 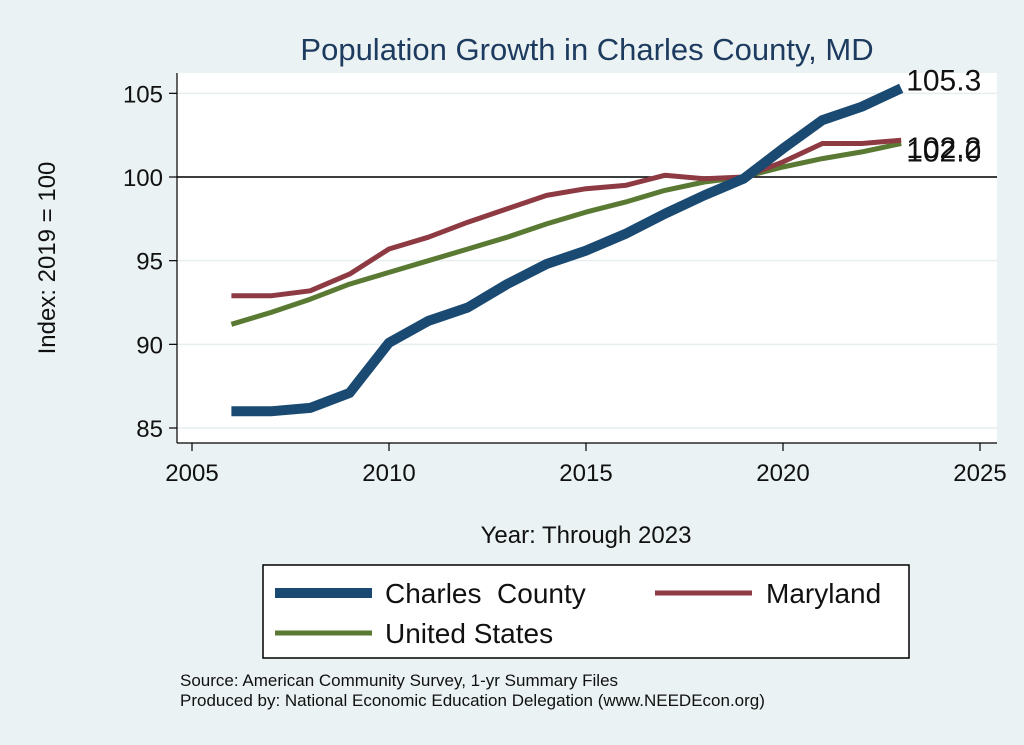 I want to click on x-tick-label-2025: 2025, so click(x=979, y=473).